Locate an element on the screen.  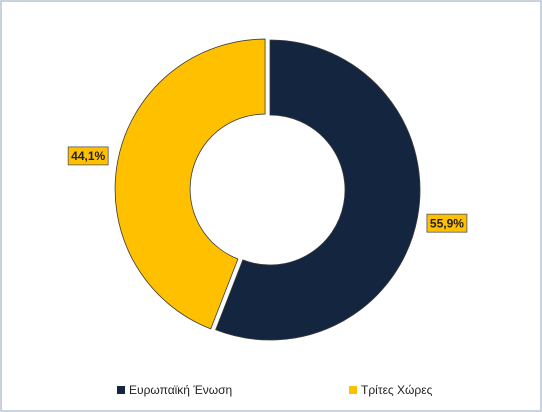
value-label: 44,1% is located at coordinates (88, 156).